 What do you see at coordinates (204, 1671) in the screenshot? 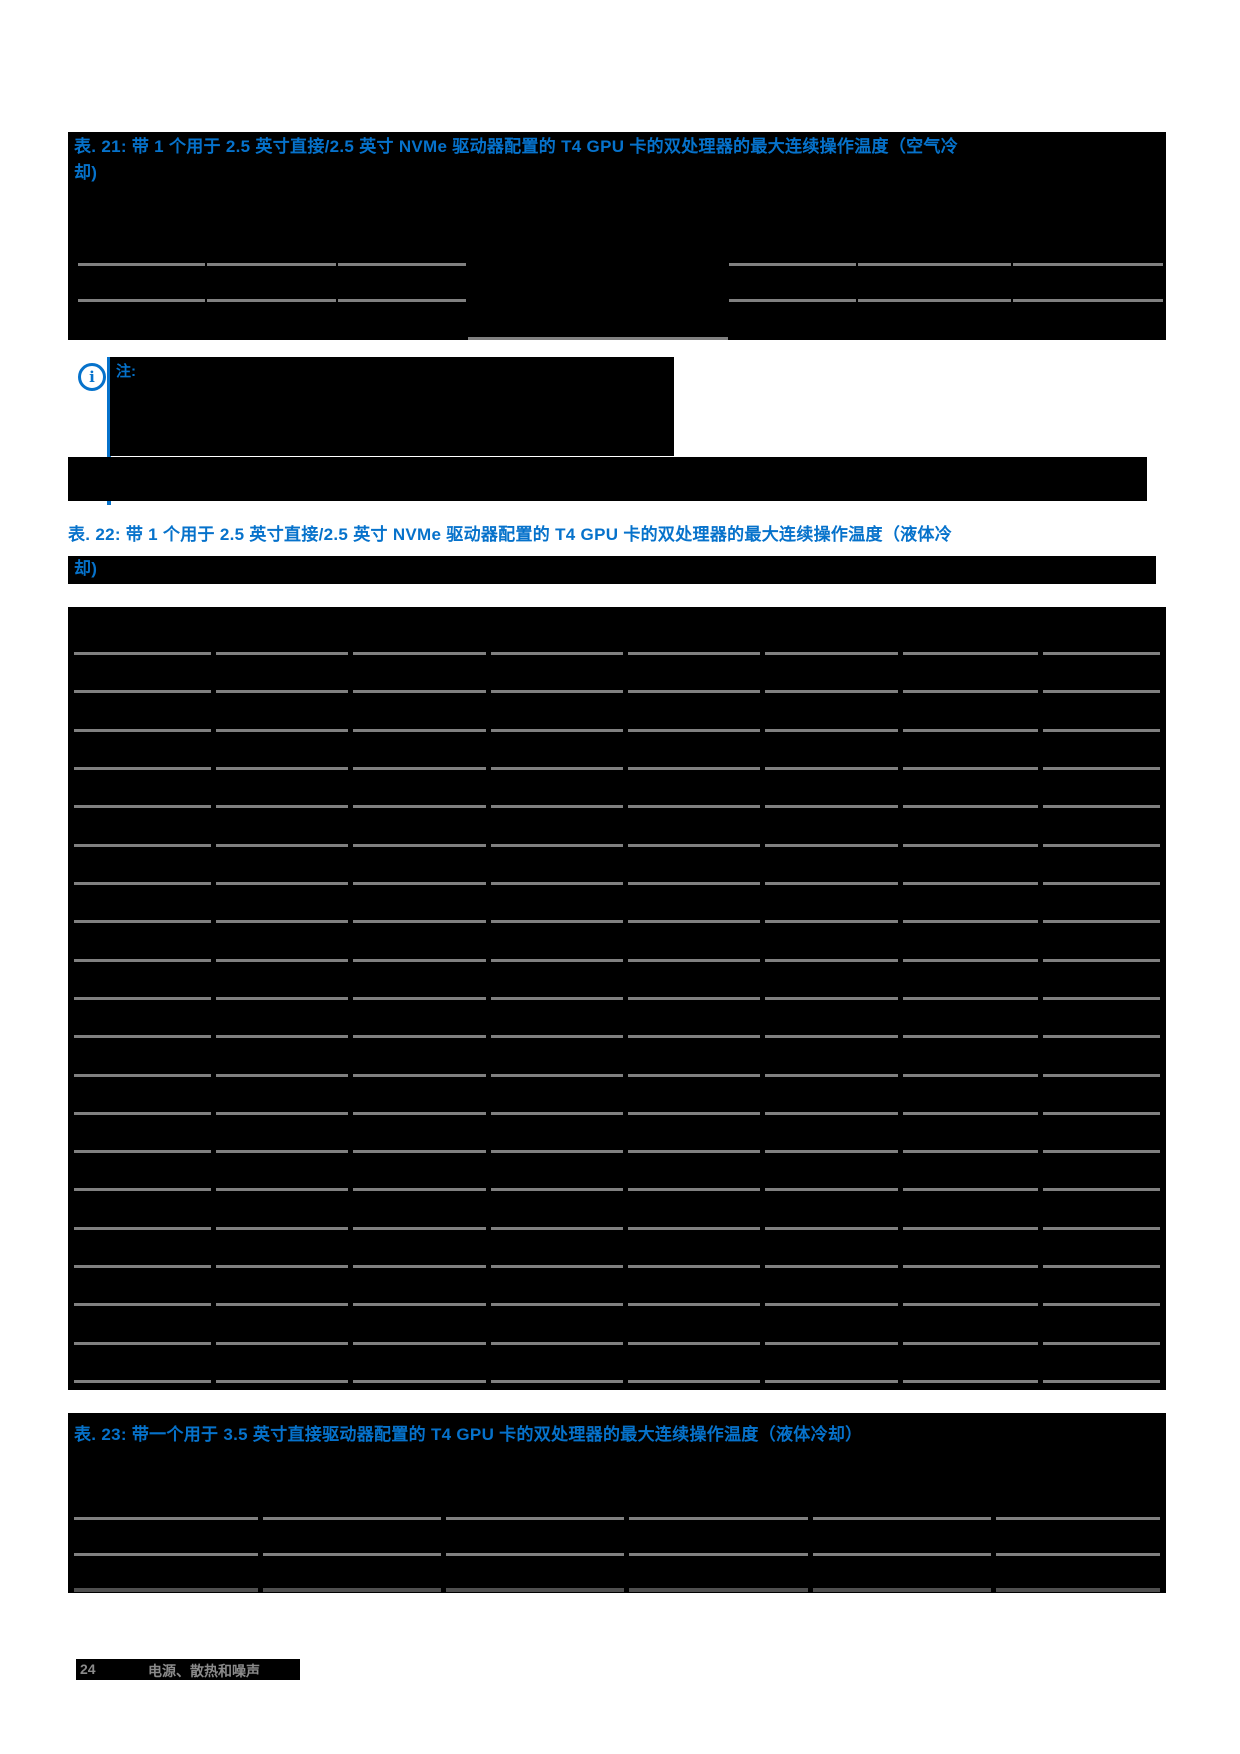
I see `footer-section-title: 电源、散热和噪声` at bounding box center [204, 1671].